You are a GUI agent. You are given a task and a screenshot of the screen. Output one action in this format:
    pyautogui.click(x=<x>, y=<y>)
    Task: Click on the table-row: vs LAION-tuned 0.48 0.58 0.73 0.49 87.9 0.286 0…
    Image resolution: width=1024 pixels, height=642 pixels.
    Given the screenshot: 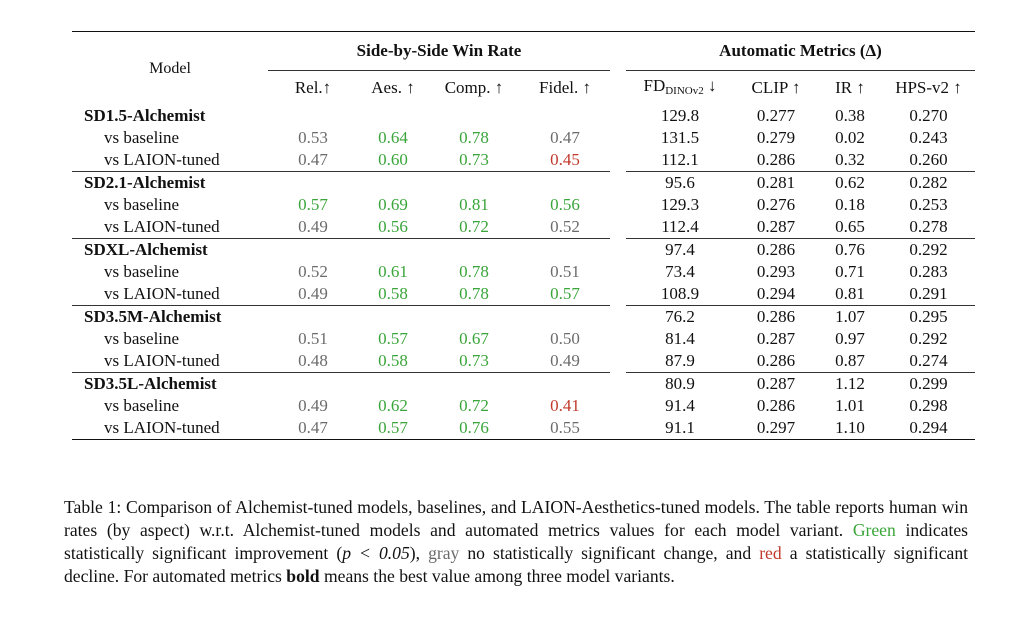 What is the action you would take?
    pyautogui.click(x=523, y=361)
    